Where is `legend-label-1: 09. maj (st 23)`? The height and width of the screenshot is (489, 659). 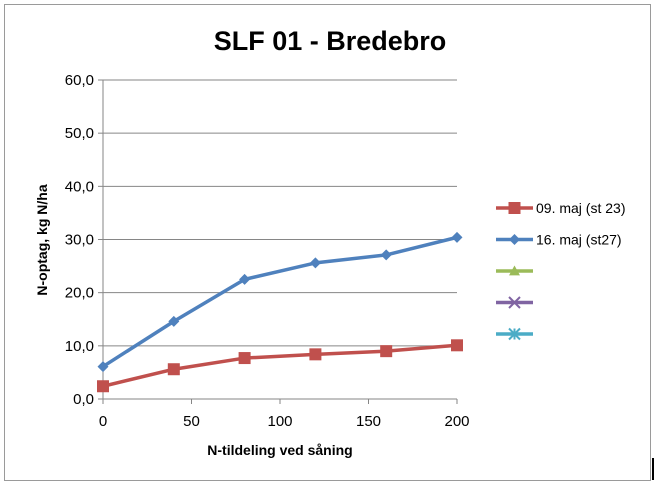 legend-label-1: 09. maj (st 23) is located at coordinates (580, 208).